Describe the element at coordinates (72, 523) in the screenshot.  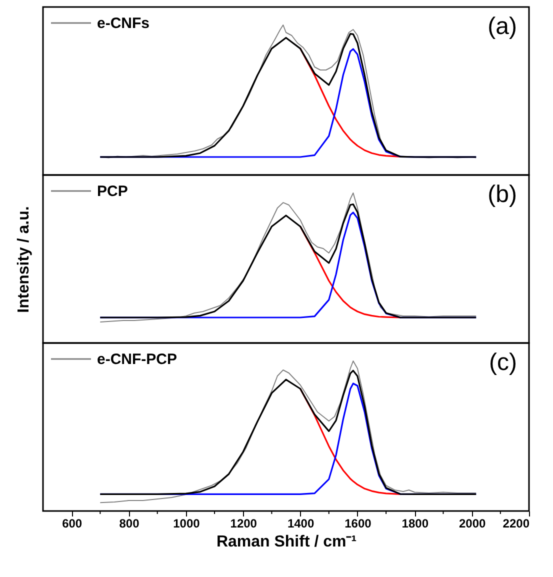
I see `x-tick-label: 600` at that location.